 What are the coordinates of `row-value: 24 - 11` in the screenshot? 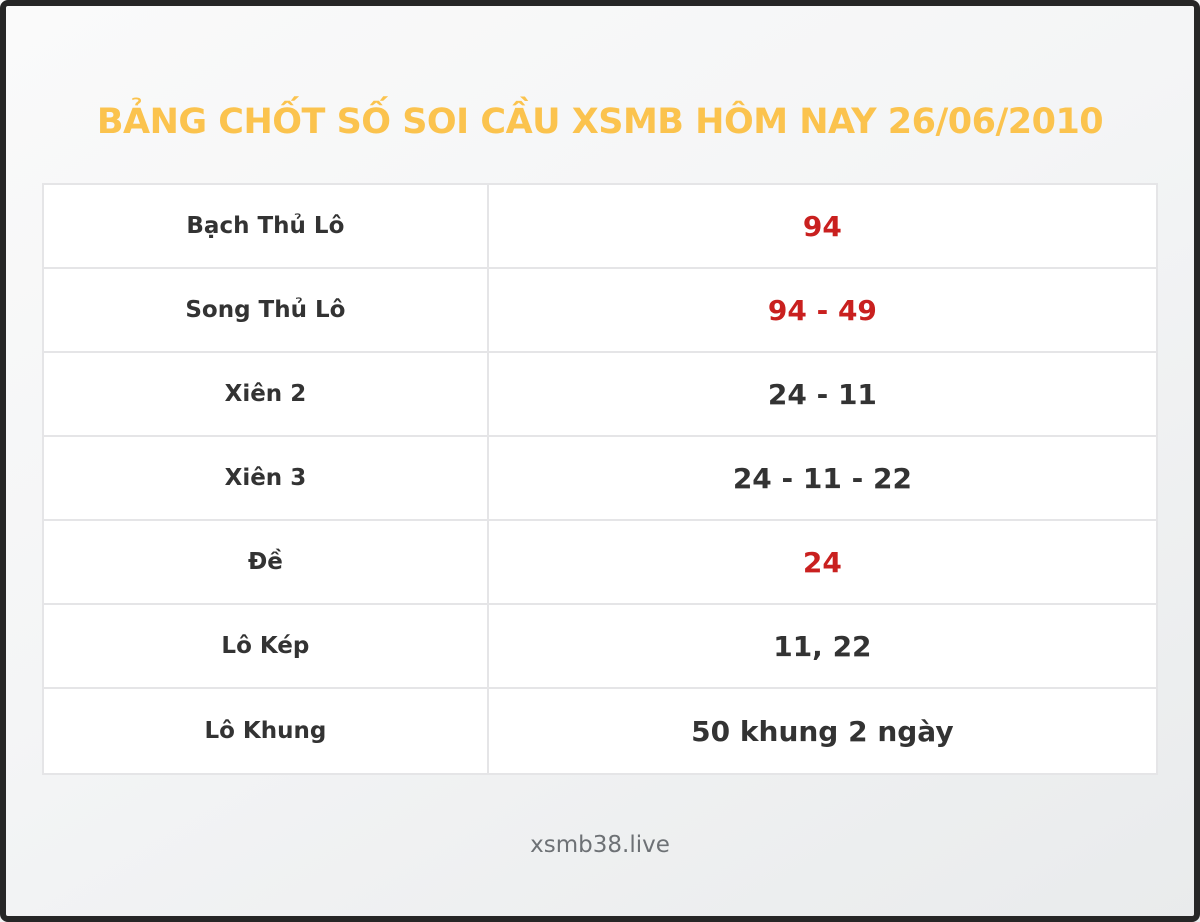 It's located at (822, 394).